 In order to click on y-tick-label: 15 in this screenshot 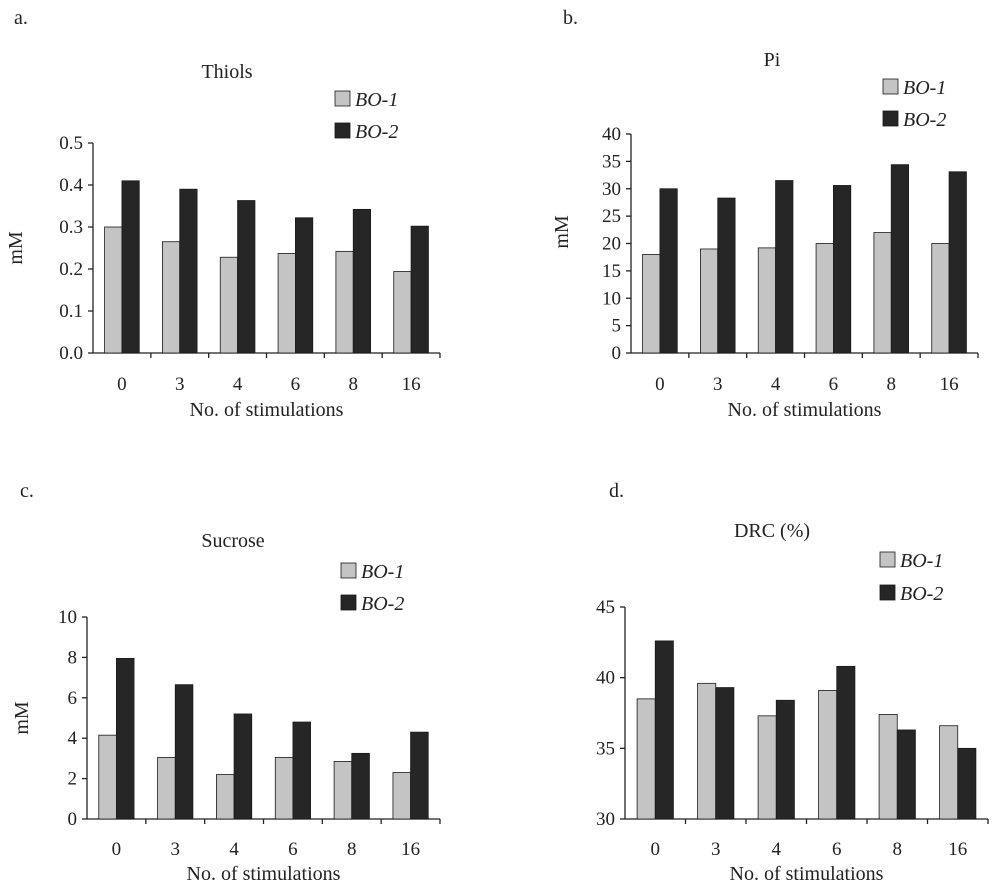, I will do `click(611, 271)`.